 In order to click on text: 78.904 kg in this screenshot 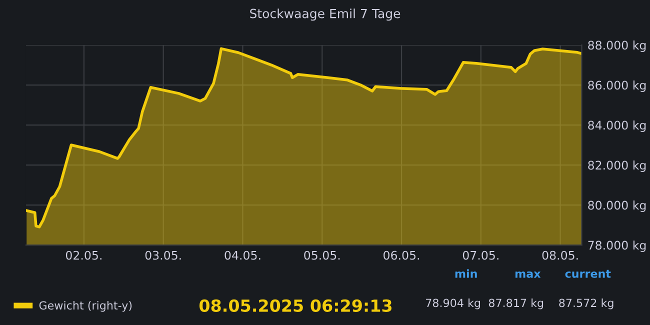, I will do `click(453, 304)`.